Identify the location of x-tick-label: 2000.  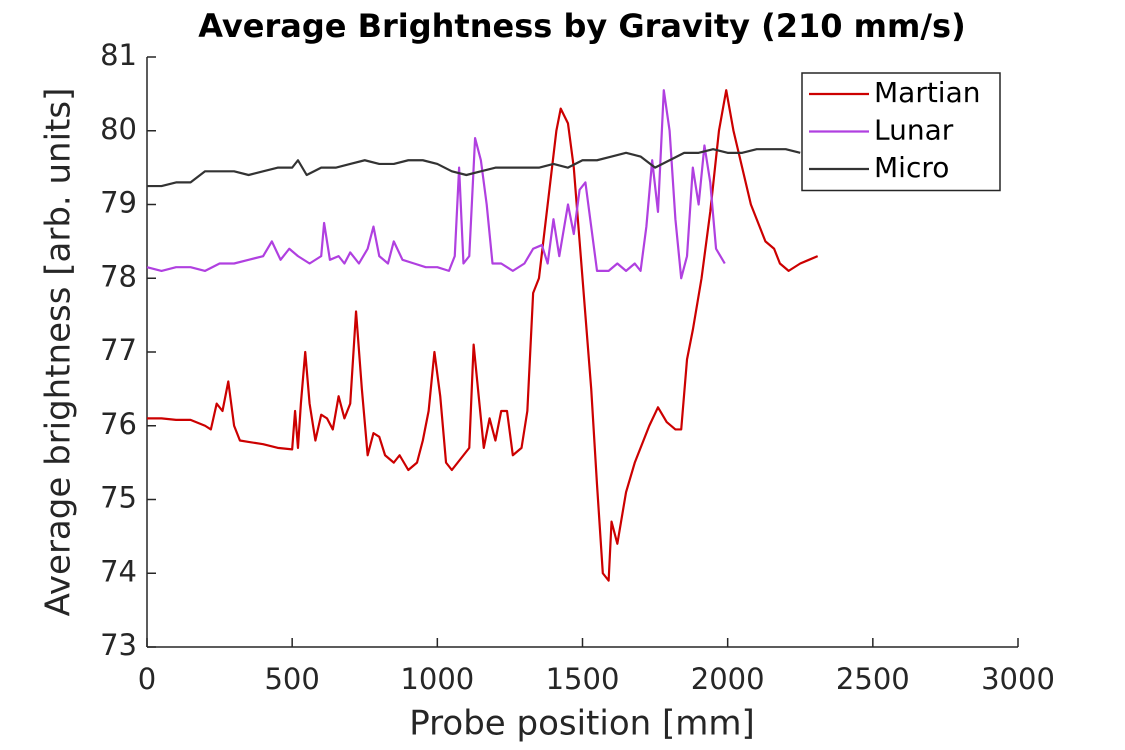
(728, 679).